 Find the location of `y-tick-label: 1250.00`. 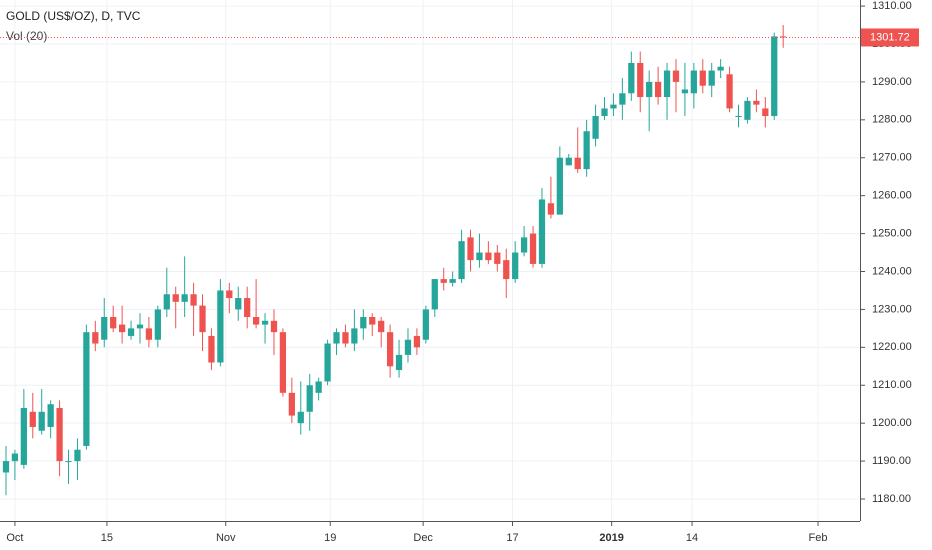

y-tick-label: 1250.00 is located at coordinates (892, 233).